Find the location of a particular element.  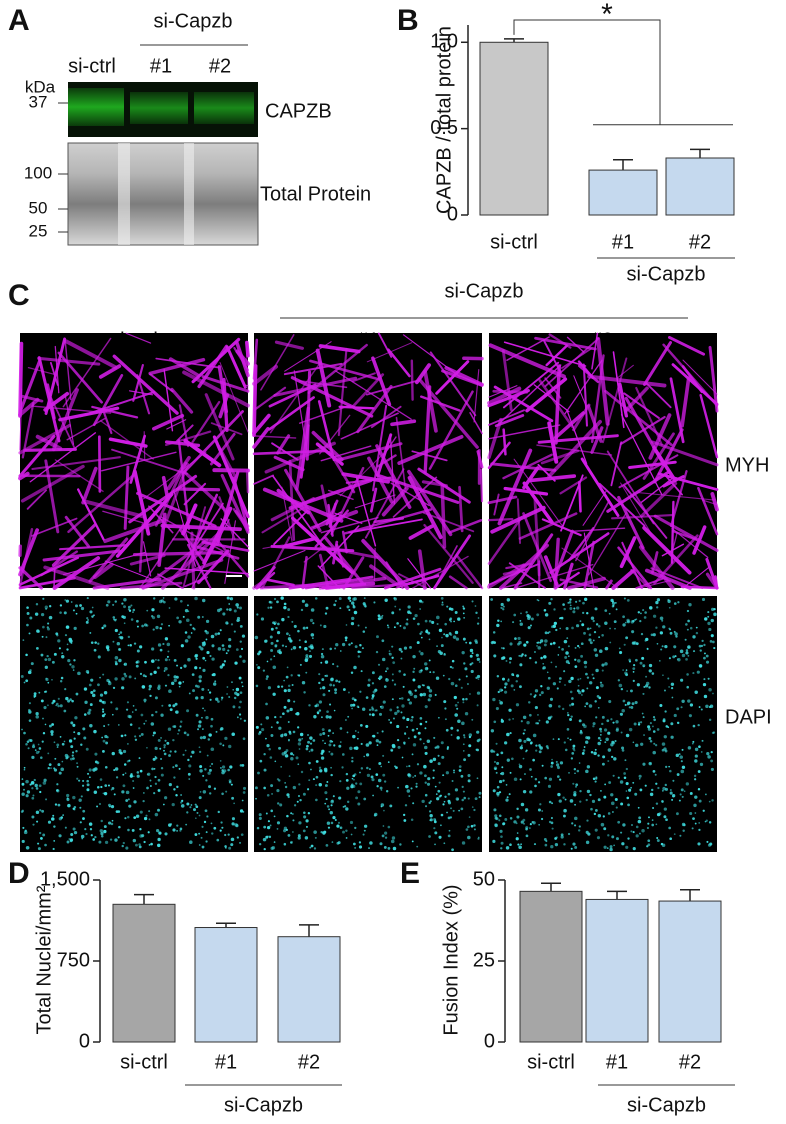

myotube is located at coordinates (443, 517).